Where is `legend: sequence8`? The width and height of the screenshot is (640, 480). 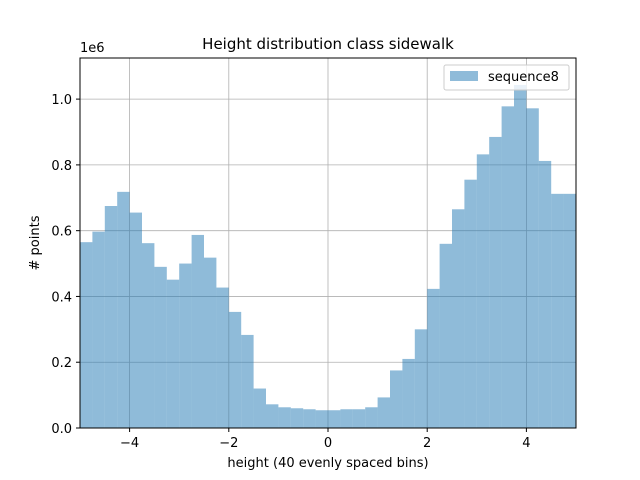 legend: sequence8 is located at coordinates (506, 77).